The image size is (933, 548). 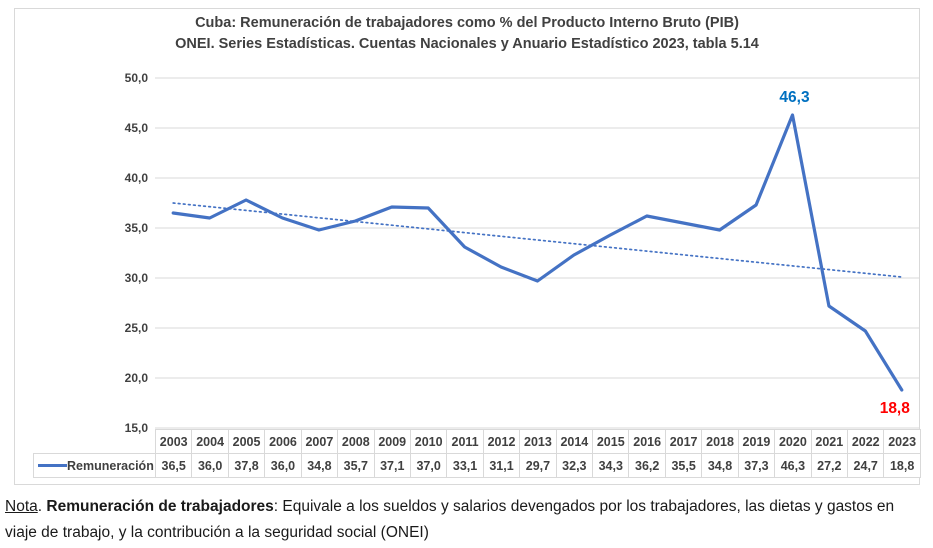 I want to click on value-cell: 36,2, so click(x=647, y=465).